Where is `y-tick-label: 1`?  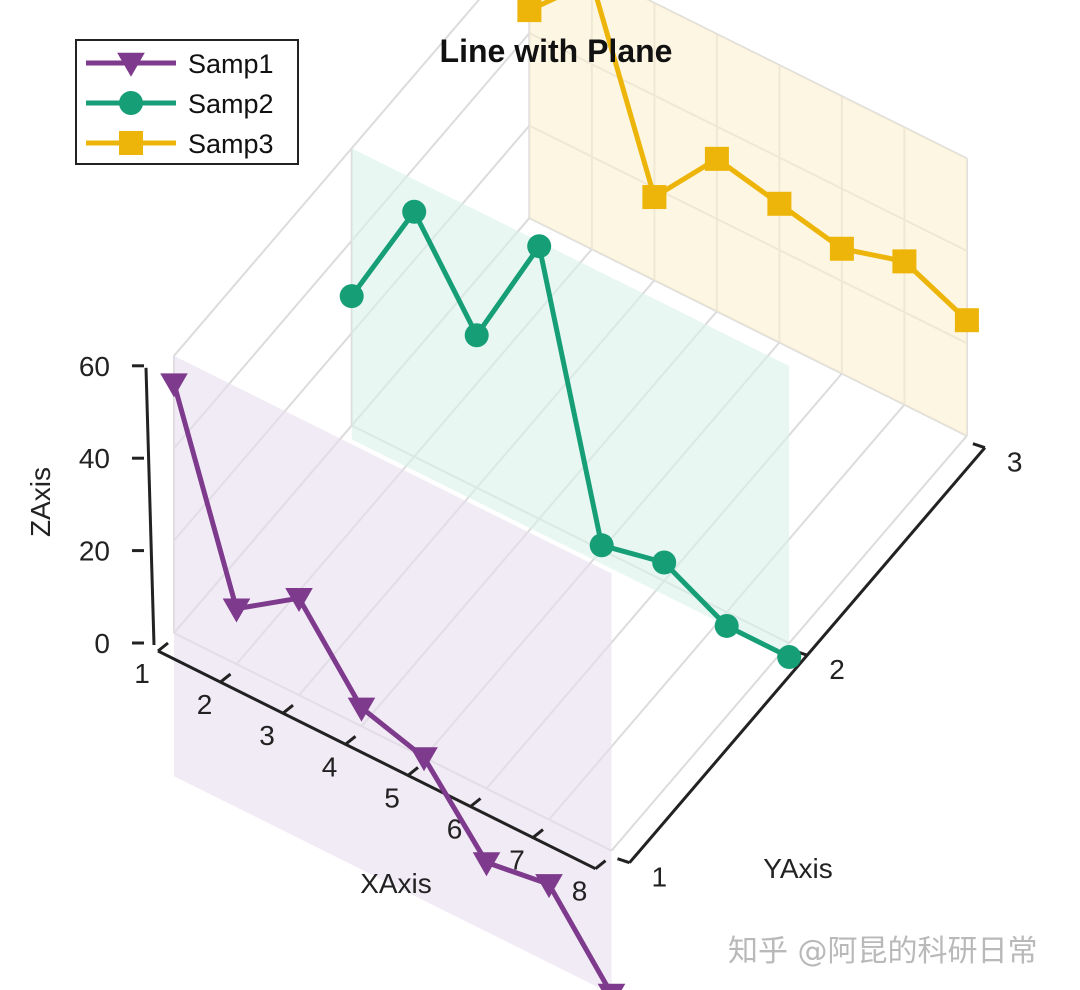
y-tick-label: 1 is located at coordinates (660, 877).